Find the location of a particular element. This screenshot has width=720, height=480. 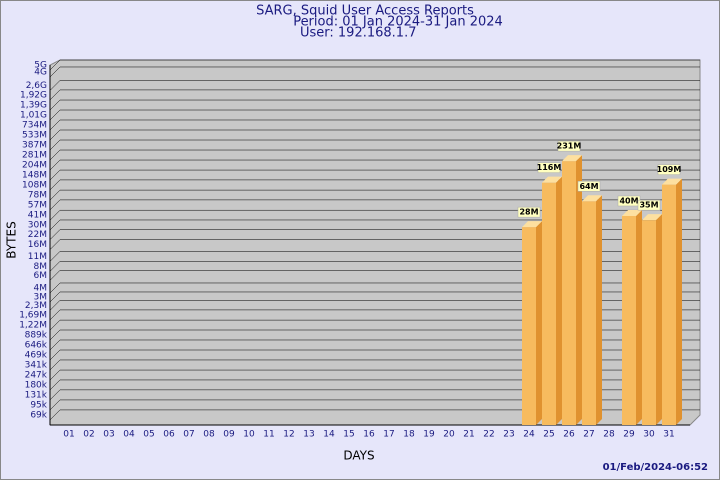

x-tick-label: 26 is located at coordinates (569, 435).